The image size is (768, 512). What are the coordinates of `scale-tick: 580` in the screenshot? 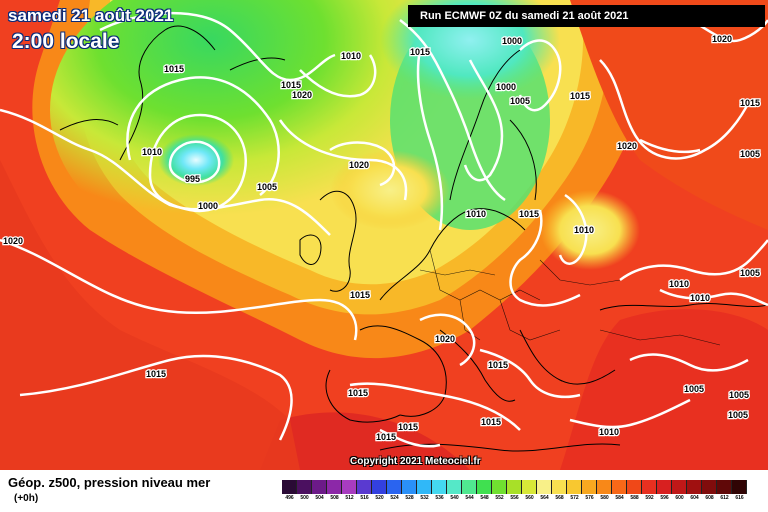 It's located at (604, 498).